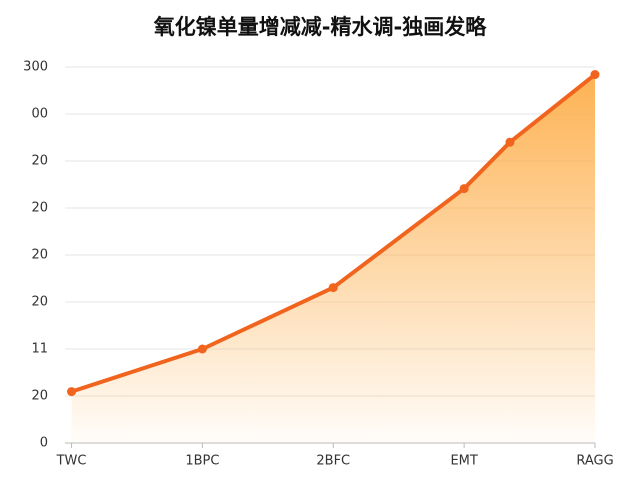 The image size is (640, 484). Describe the element at coordinates (71, 461) in the screenshot. I see `x-tick-label: TWC` at that location.